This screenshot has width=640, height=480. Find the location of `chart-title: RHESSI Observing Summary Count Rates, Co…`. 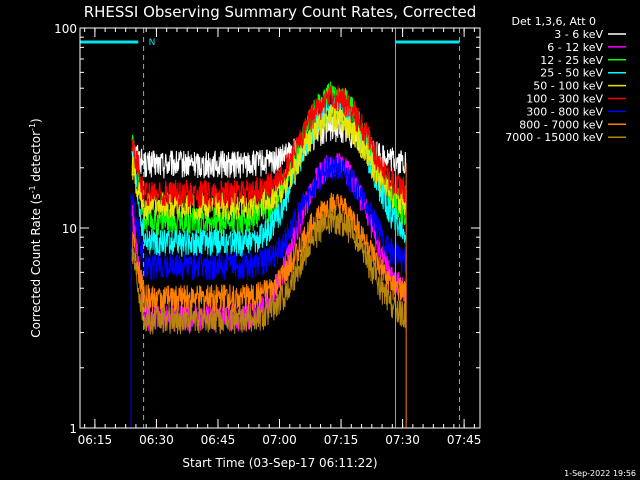

chart-title: RHESSI Observing Summary Count Rates, Co… is located at coordinates (280, 12).